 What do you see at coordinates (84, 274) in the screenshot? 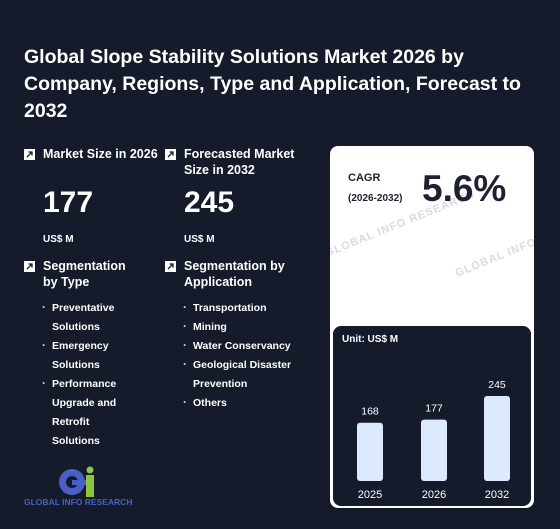
I see `segment-type-label: Segmentation by Type` at bounding box center [84, 274].